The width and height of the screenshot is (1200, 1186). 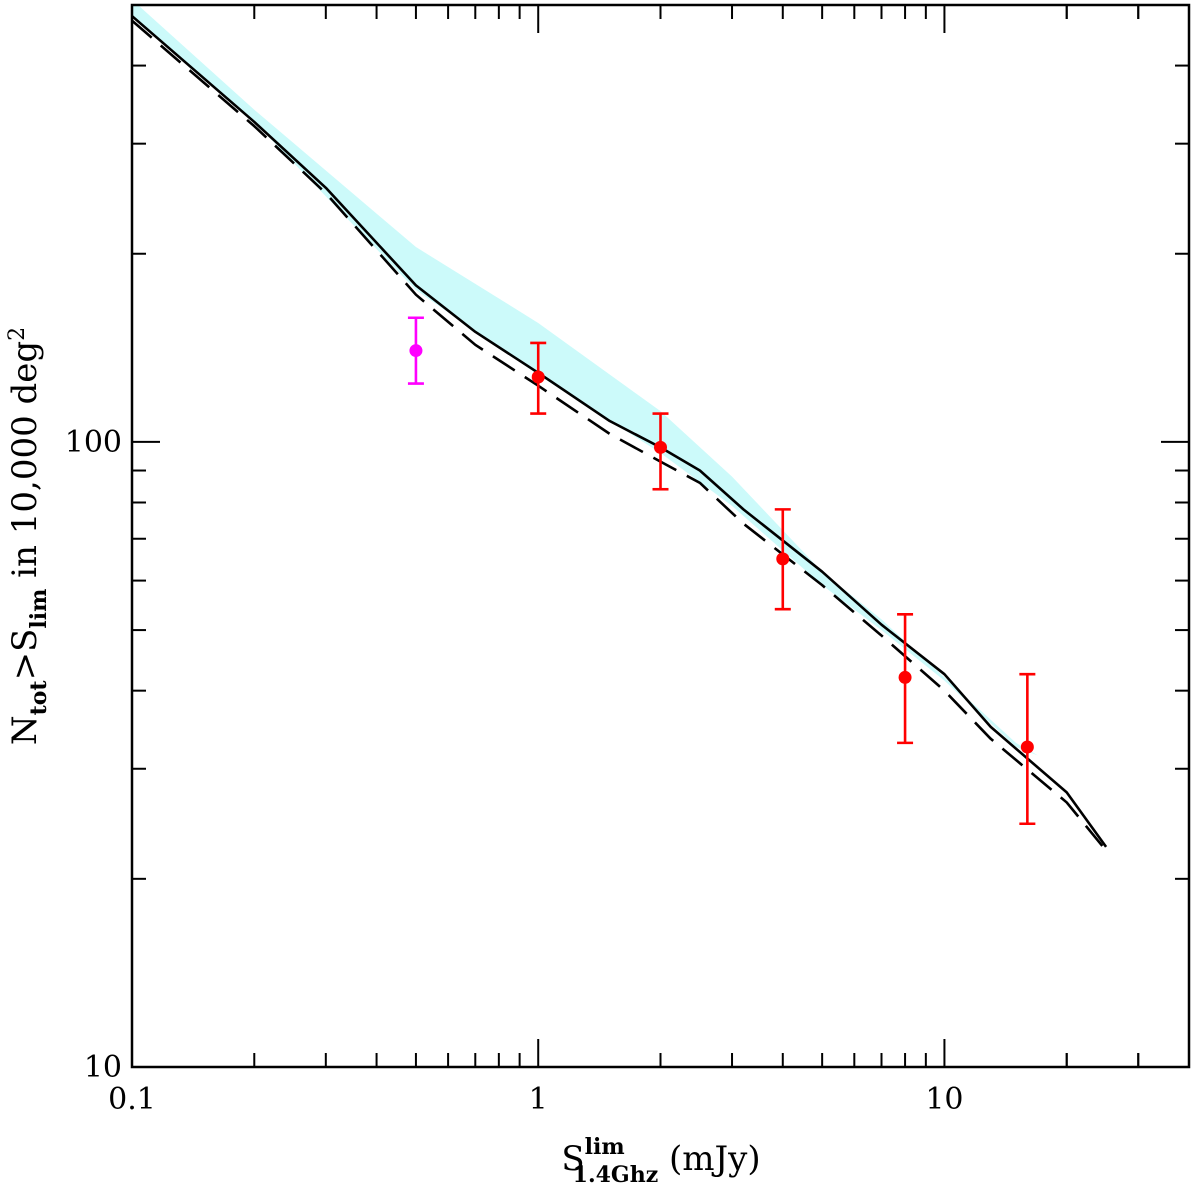 What do you see at coordinates (538, 1099) in the screenshot?
I see `x-tick-label: 1` at bounding box center [538, 1099].